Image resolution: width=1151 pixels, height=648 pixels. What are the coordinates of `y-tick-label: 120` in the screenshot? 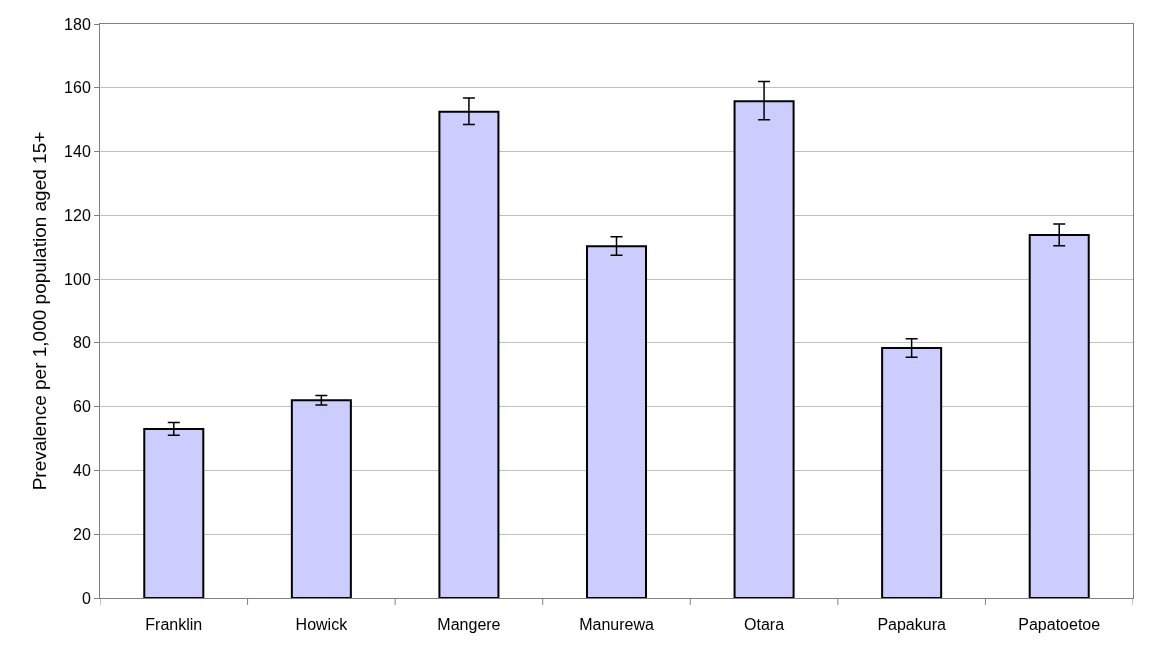 It's located at (77, 215).